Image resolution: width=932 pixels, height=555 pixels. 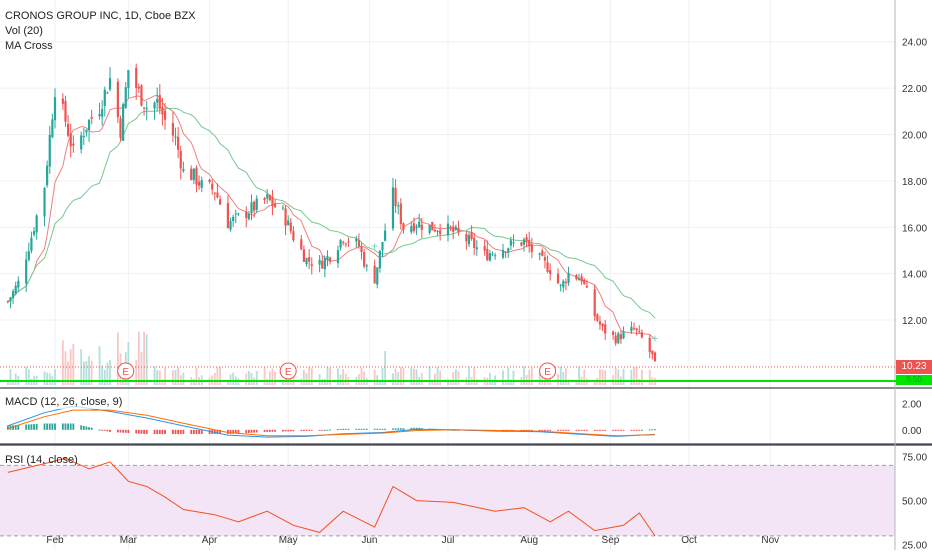 What do you see at coordinates (288, 540) in the screenshot?
I see `time-axis-tick: May` at bounding box center [288, 540].